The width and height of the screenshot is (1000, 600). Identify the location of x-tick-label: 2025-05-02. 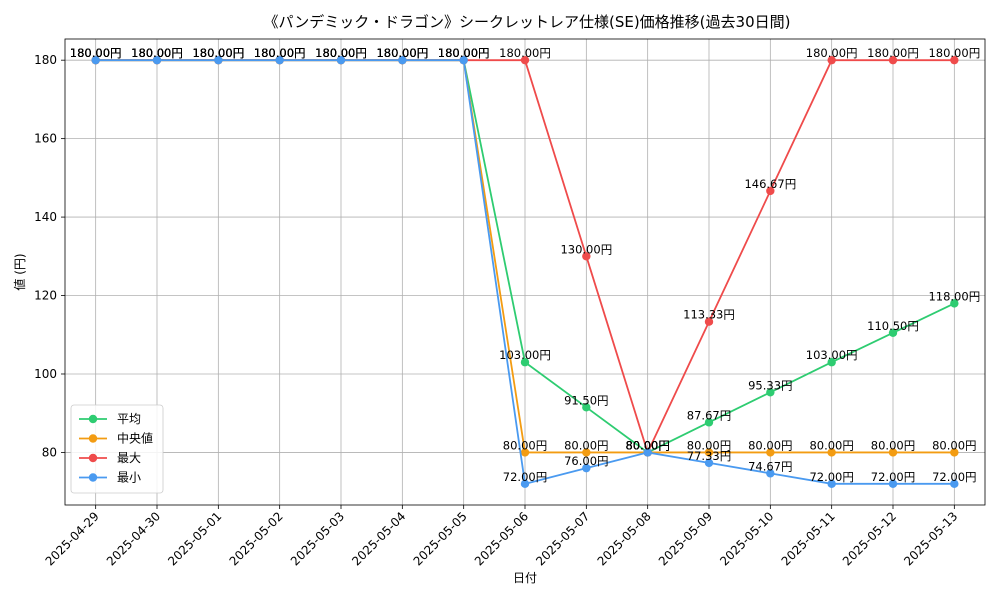
(256, 538).